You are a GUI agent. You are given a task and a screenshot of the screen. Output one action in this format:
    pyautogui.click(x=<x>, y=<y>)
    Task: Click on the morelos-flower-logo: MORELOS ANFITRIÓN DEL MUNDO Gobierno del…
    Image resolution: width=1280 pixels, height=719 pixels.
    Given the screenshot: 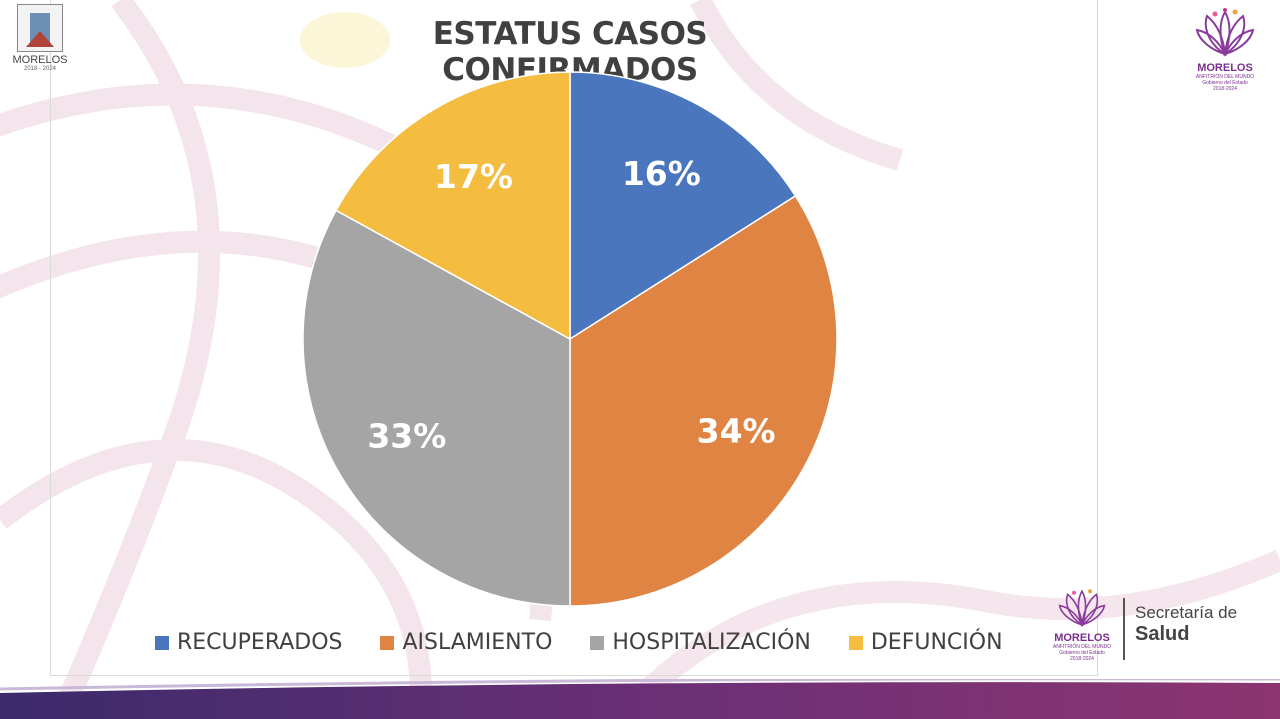 What is the action you would take?
    pyautogui.click(x=1225, y=50)
    